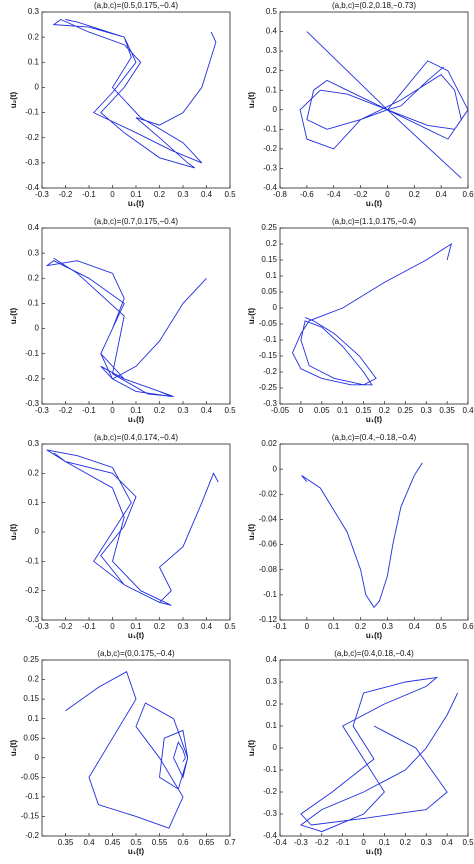 Image resolution: width=474 pixels, height=864 pixels. Describe the element at coordinates (268, 544) in the screenshot. I see `y-tick-label: -0.06` at that location.